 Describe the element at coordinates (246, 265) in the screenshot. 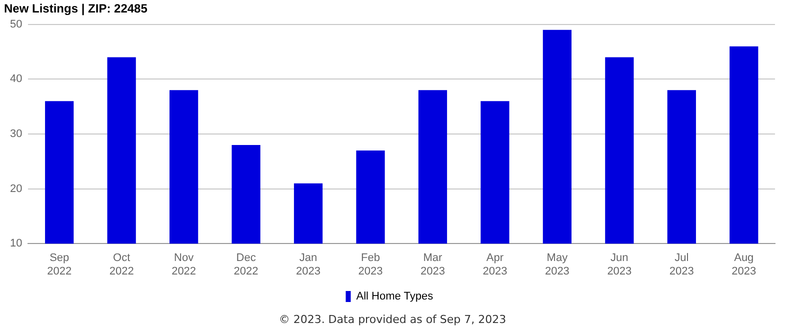

I see `x-tick-label: Dec 2022` at that location.